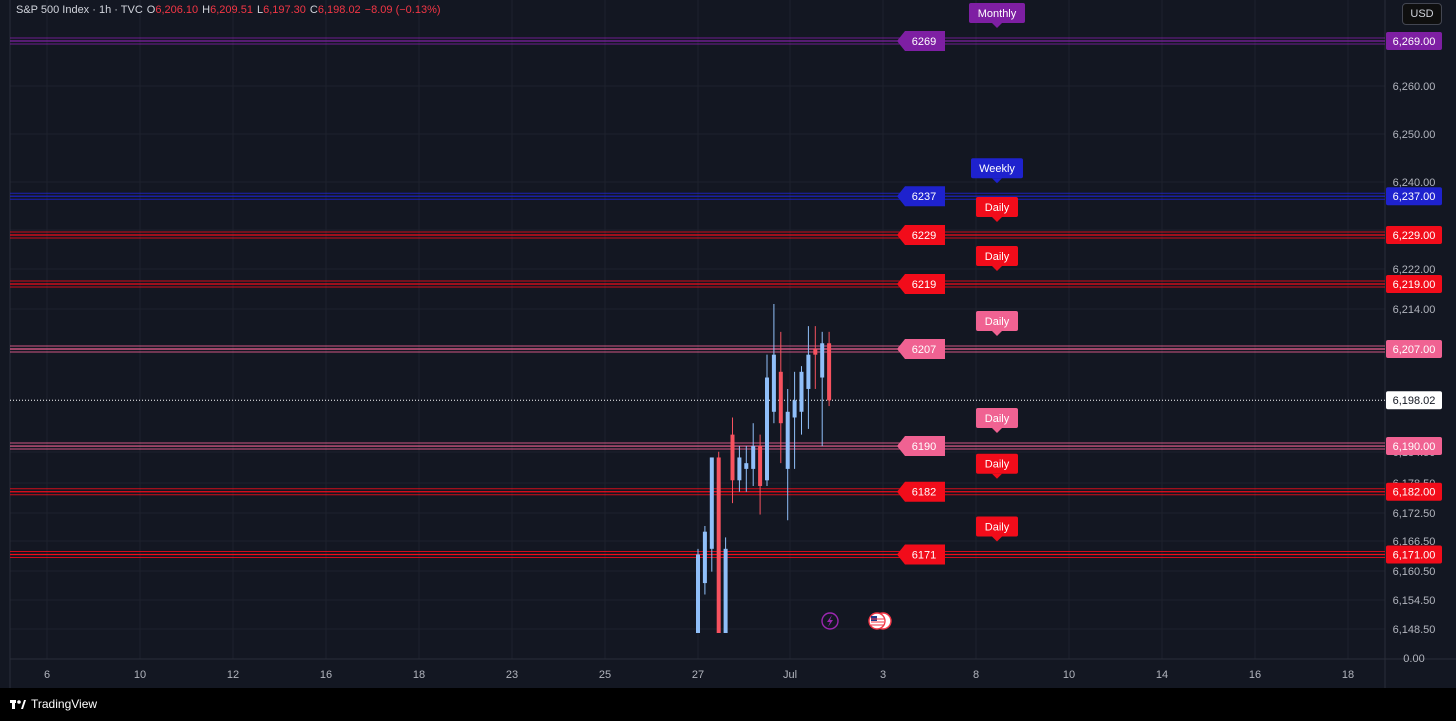  I want to click on y-tick-label: 6,166.50, so click(1414, 542).